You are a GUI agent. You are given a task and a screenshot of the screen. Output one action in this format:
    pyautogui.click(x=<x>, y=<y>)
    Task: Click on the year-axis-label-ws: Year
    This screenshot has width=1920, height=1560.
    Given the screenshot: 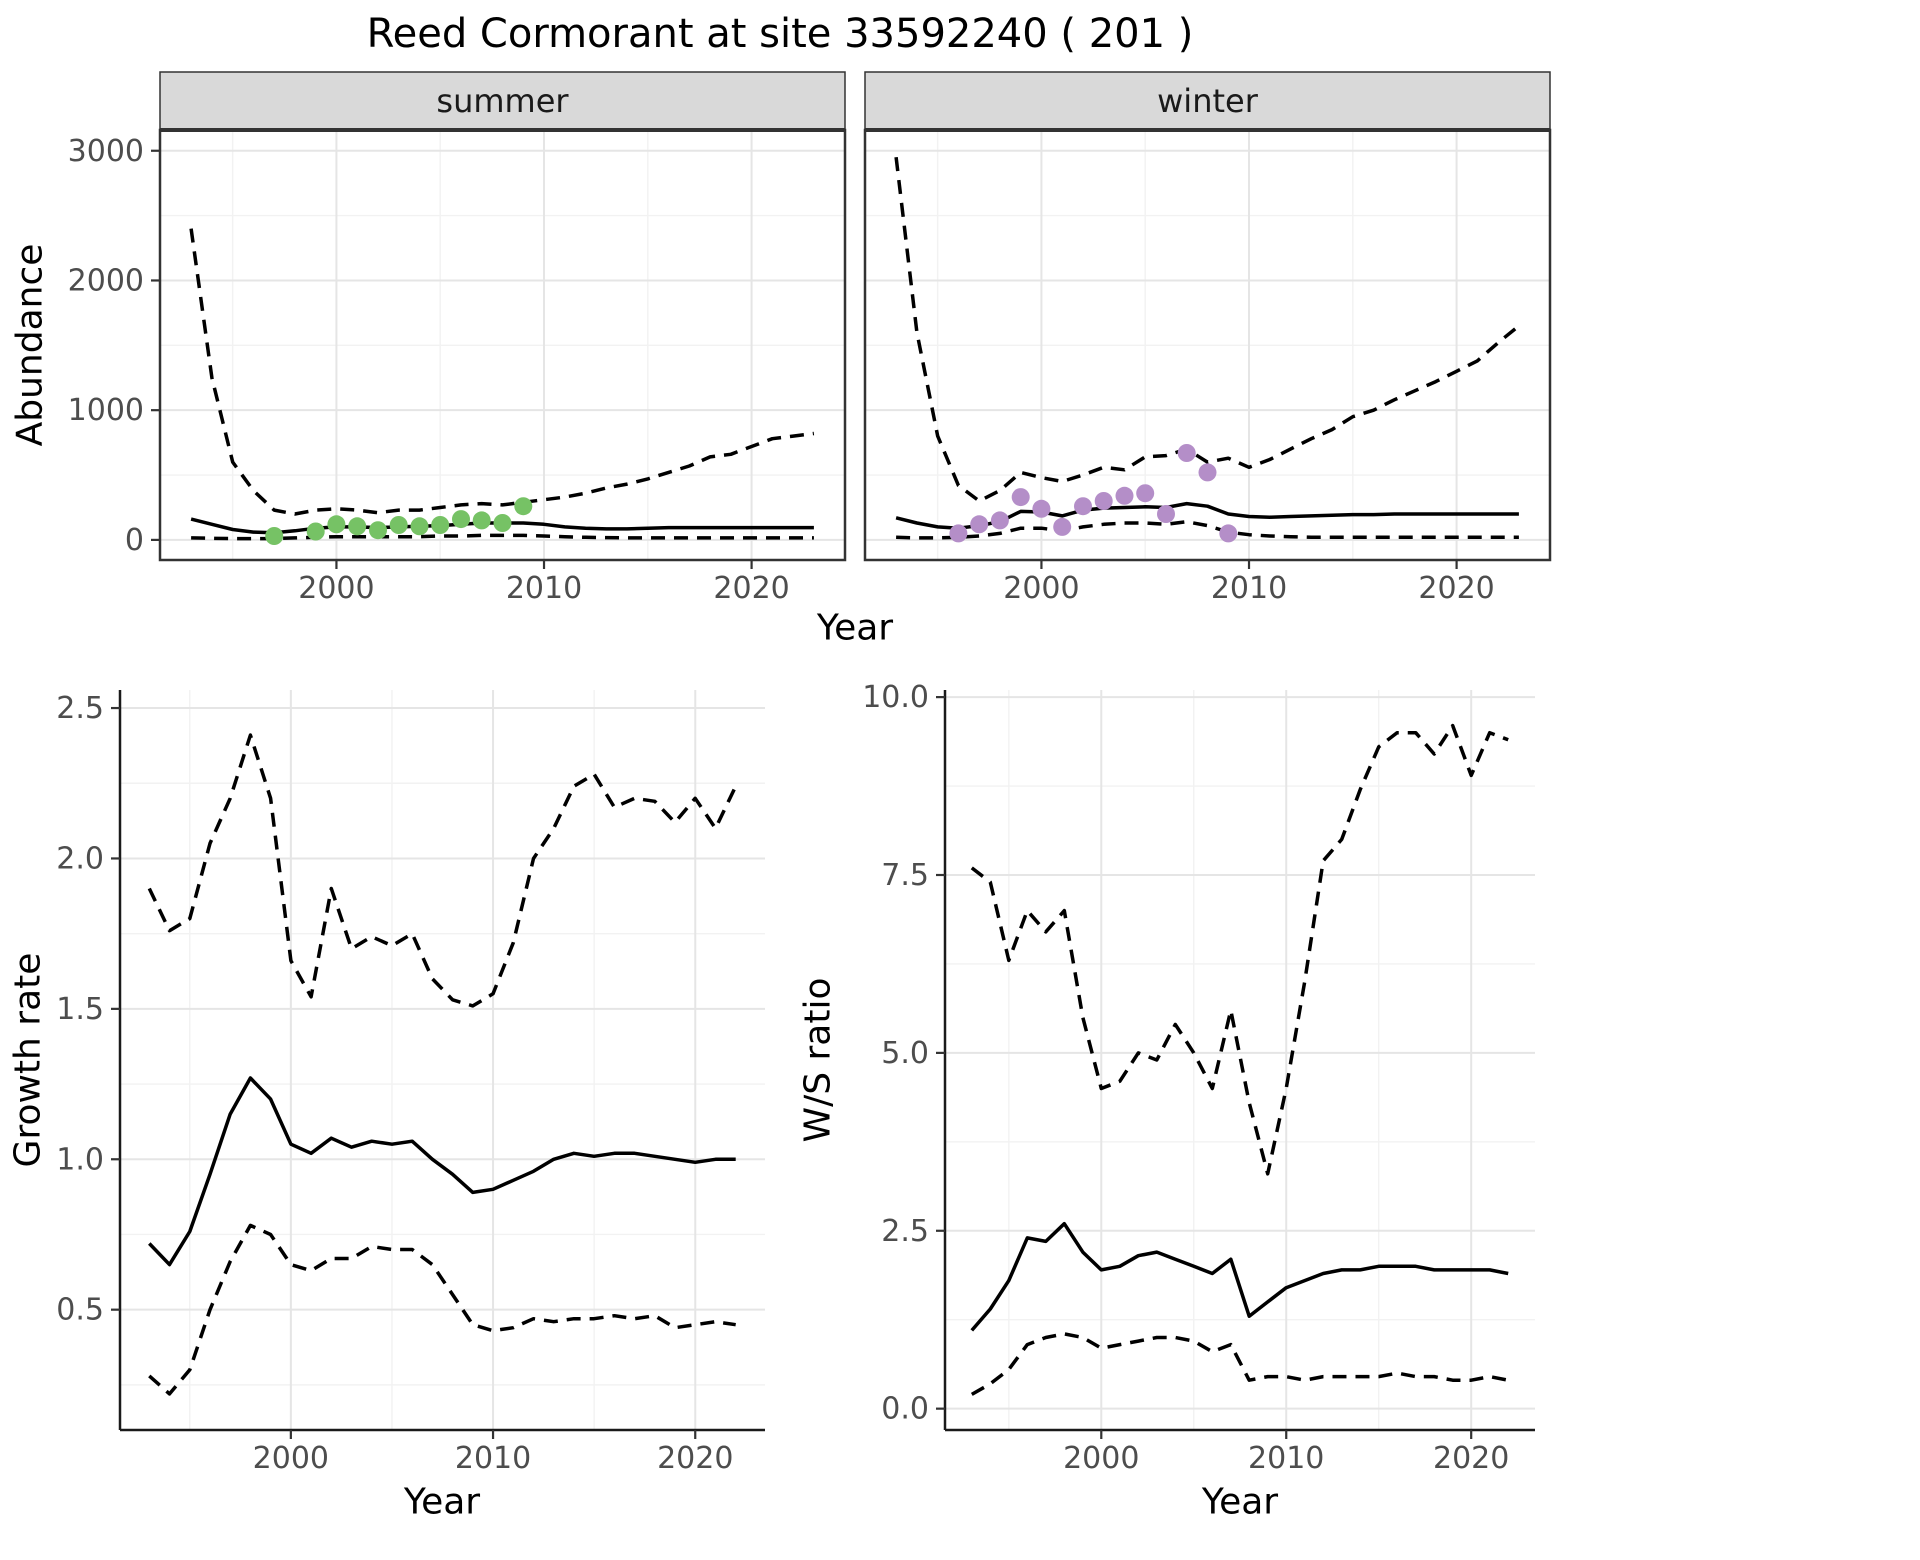 What is the action you would take?
    pyautogui.click(x=1240, y=1502)
    